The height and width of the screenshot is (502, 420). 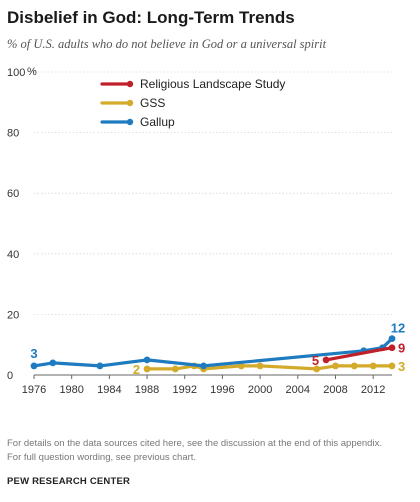 I want to click on data-label-gss: 3, so click(x=401, y=366).